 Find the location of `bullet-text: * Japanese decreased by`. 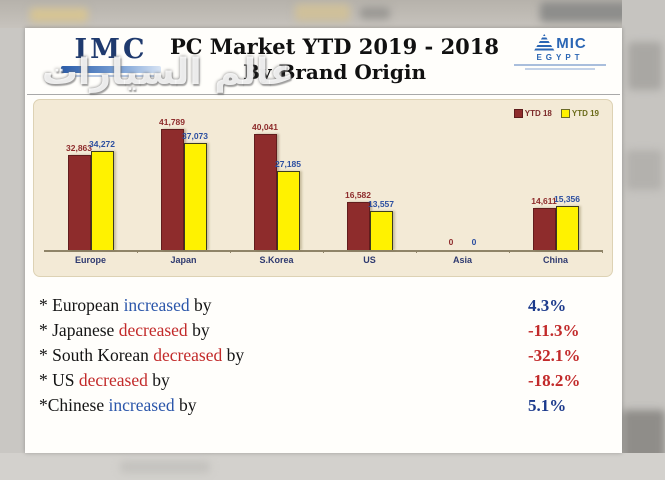

bullet-text: * Japanese decreased by is located at coordinates (124, 330).